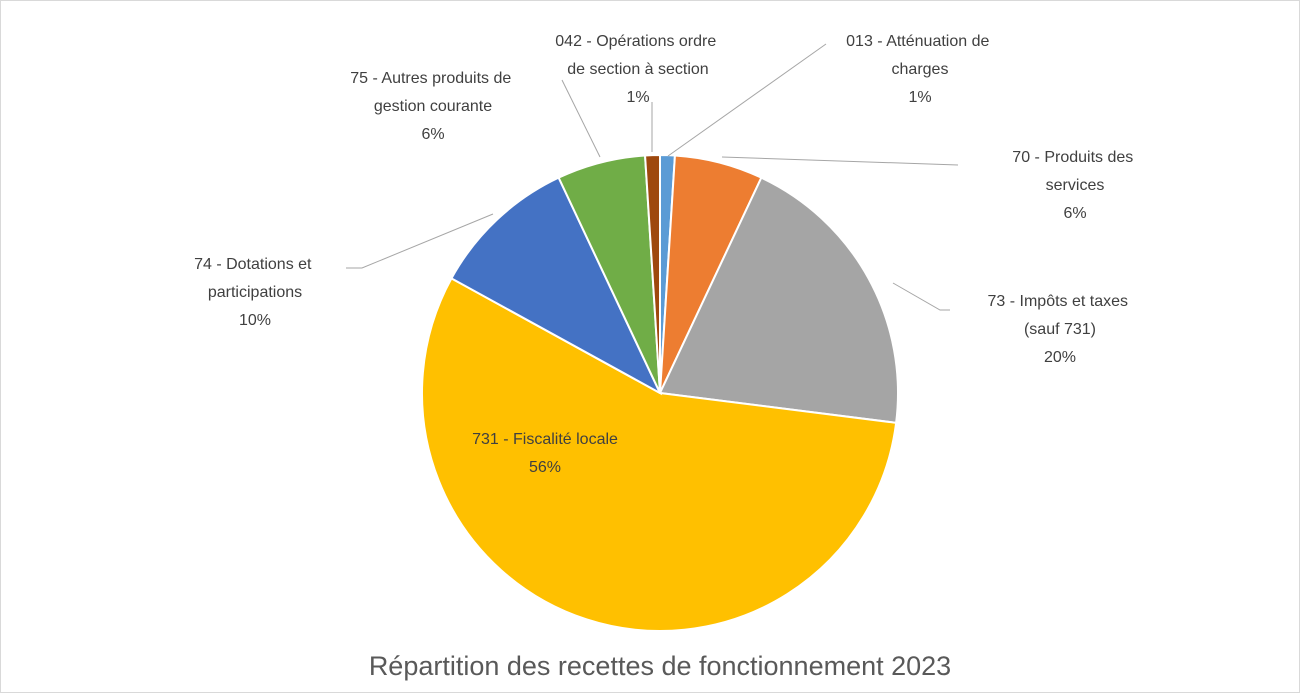 Image resolution: width=1300 pixels, height=693 pixels. I want to click on slice-value-label: 56%, so click(545, 467).